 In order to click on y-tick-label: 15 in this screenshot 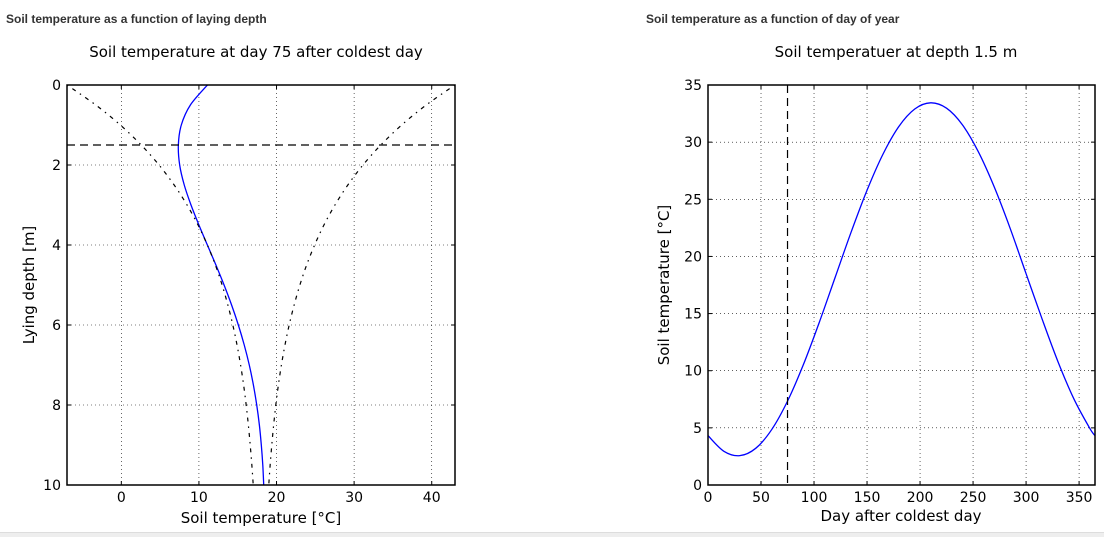, I will do `click(693, 315)`.